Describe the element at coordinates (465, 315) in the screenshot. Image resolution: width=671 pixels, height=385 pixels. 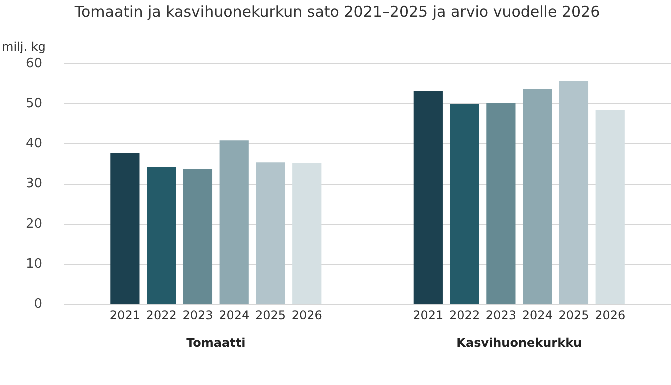
I see `series-label: 2022` at that location.